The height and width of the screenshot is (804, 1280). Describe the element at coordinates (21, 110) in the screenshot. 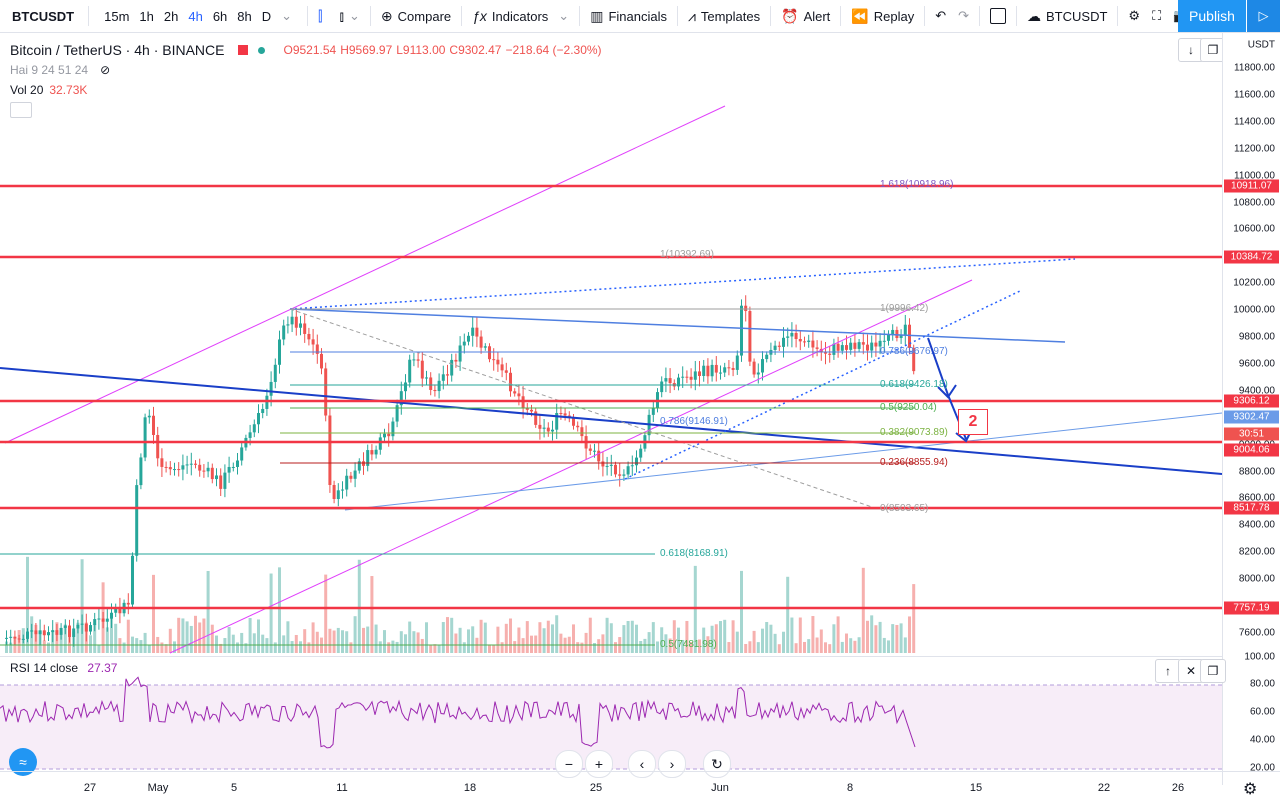

I see `collapse-legend-icon` at that location.